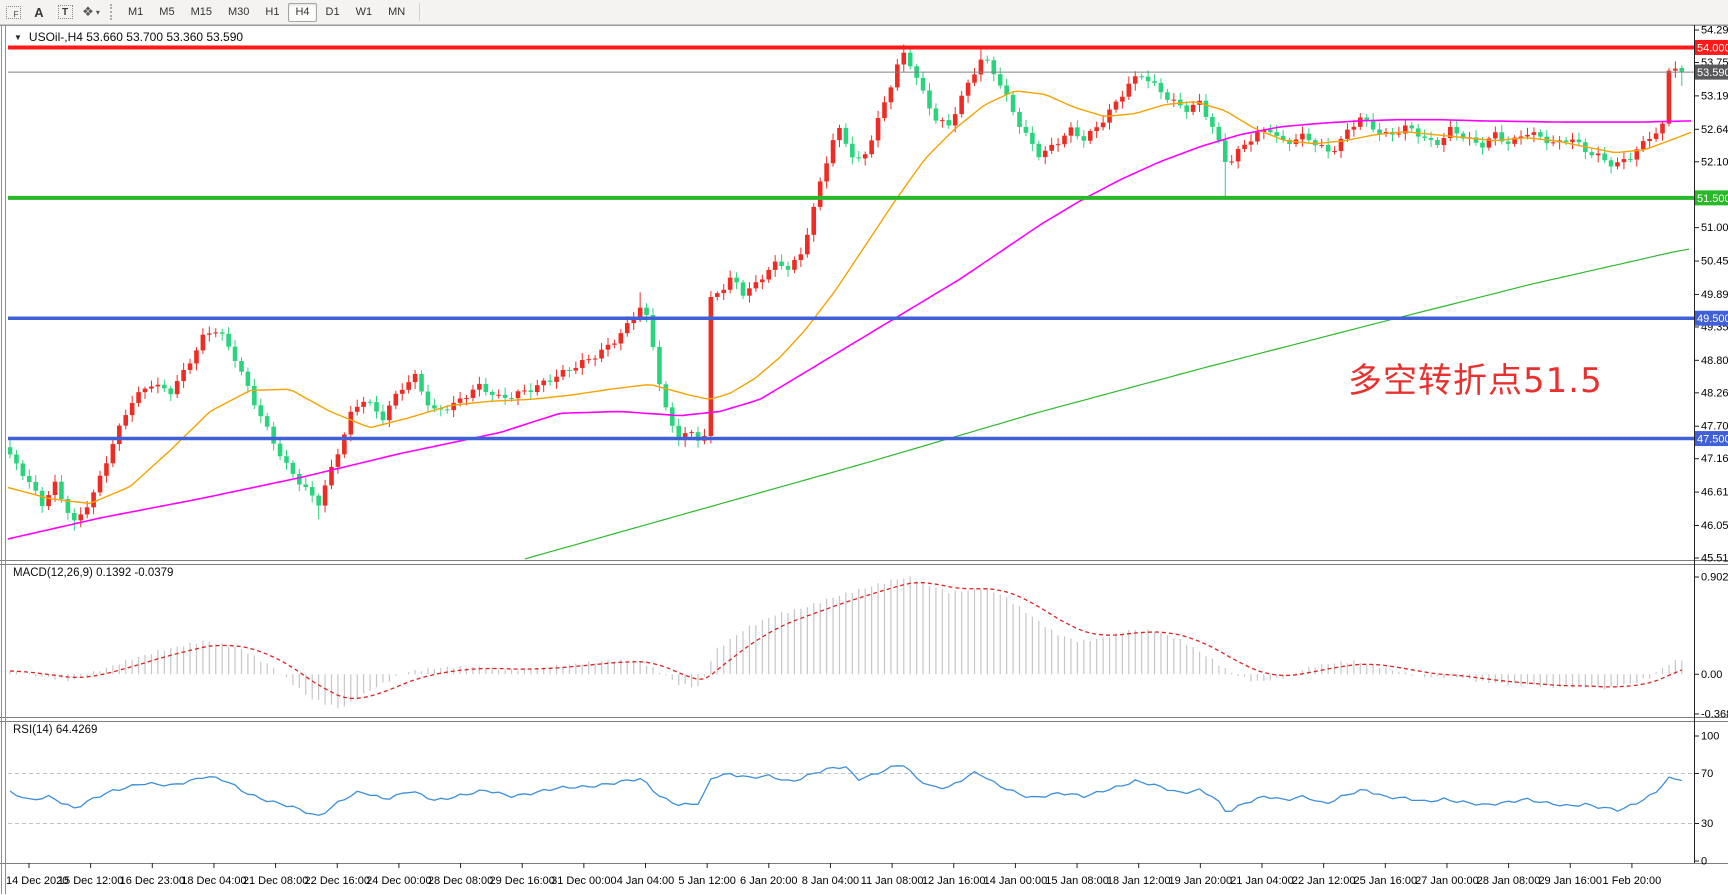  I want to click on level-badge-49.500-bg, so click(1711, 318).